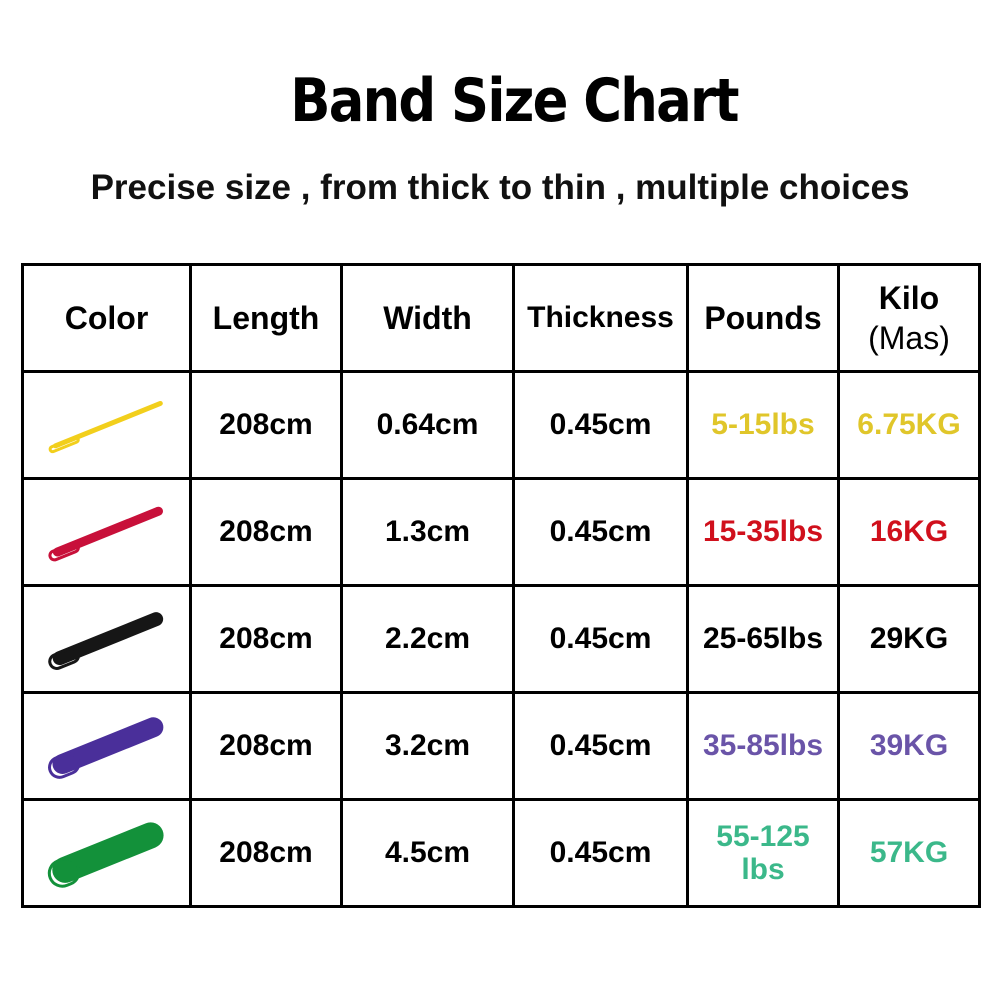 This screenshot has height=1000, width=1000. What do you see at coordinates (266, 318) in the screenshot?
I see `header-length: Length` at bounding box center [266, 318].